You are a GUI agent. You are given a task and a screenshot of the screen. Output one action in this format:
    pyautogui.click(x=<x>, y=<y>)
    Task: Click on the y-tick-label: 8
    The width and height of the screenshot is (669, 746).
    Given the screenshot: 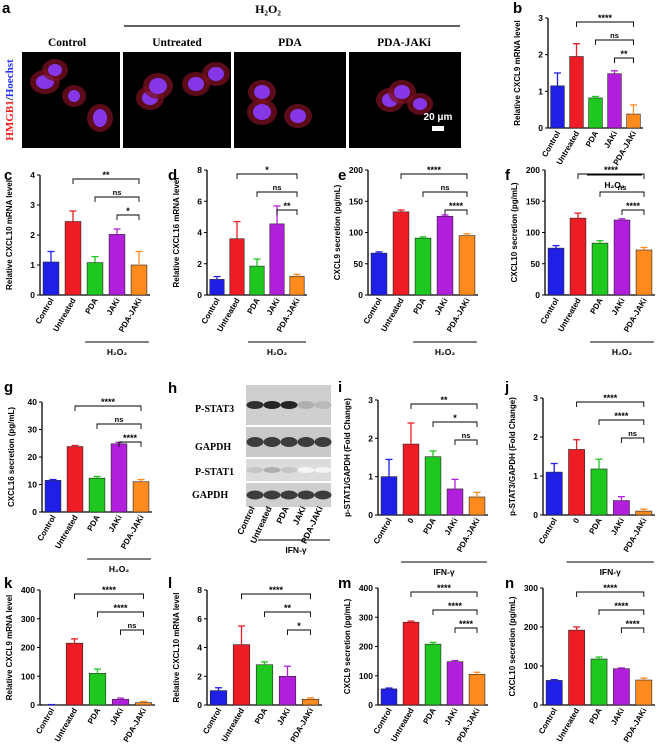 What is the action you would take?
    pyautogui.click(x=199, y=590)
    